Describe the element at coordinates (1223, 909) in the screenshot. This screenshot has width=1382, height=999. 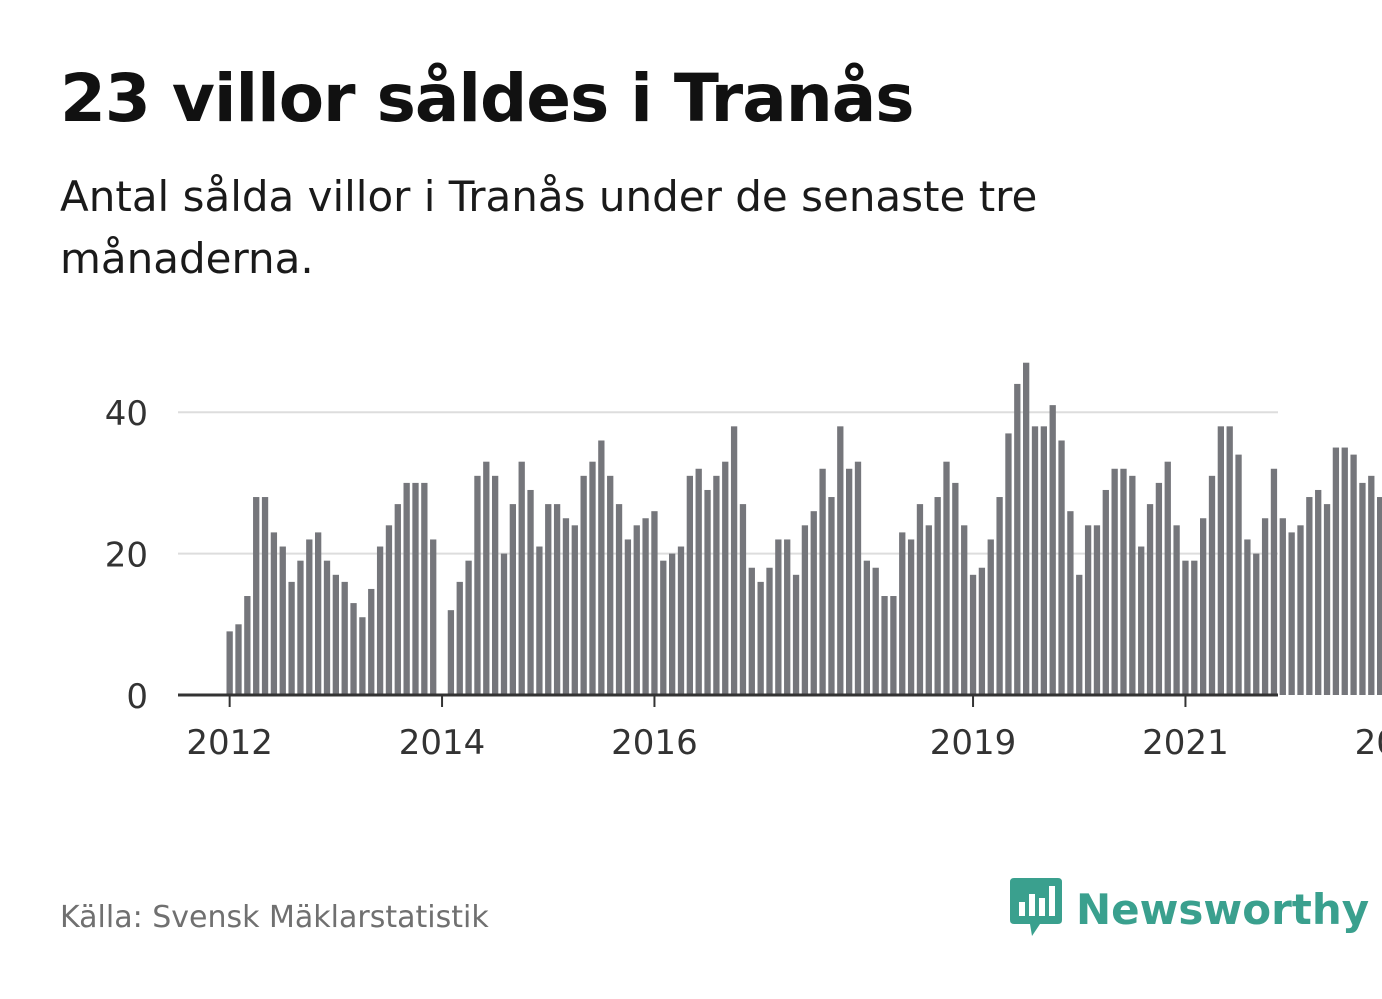
I see `brand-name: Newsworthy` at that location.